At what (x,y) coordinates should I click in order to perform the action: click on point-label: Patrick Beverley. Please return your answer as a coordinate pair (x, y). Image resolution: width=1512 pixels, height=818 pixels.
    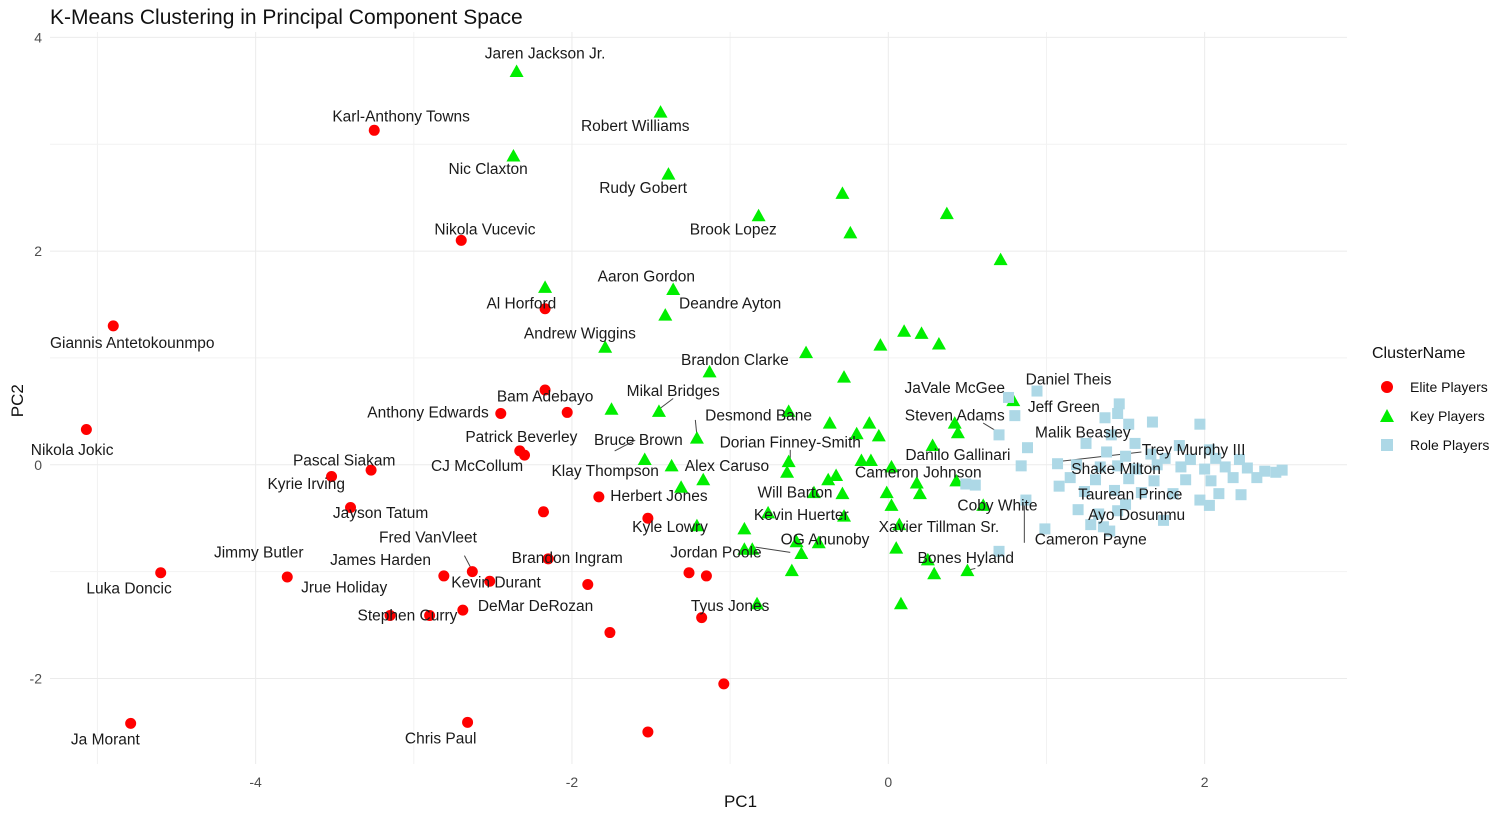
    Looking at the image, I should click on (521, 437).